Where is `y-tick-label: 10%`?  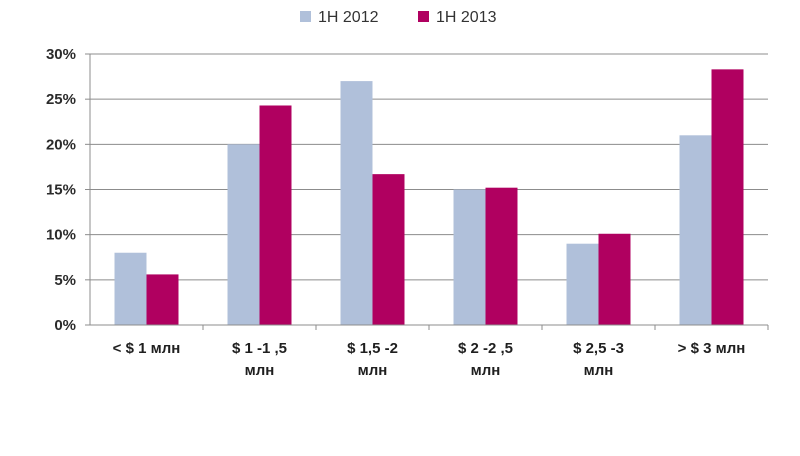 y-tick-label: 10% is located at coordinates (61, 235).